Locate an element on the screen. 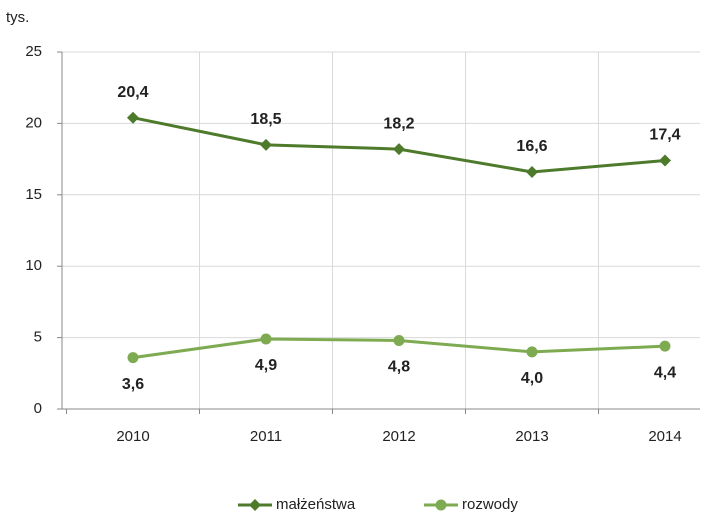 This screenshot has height=517, width=723. x-tick-label: 2012 is located at coordinates (398, 436).